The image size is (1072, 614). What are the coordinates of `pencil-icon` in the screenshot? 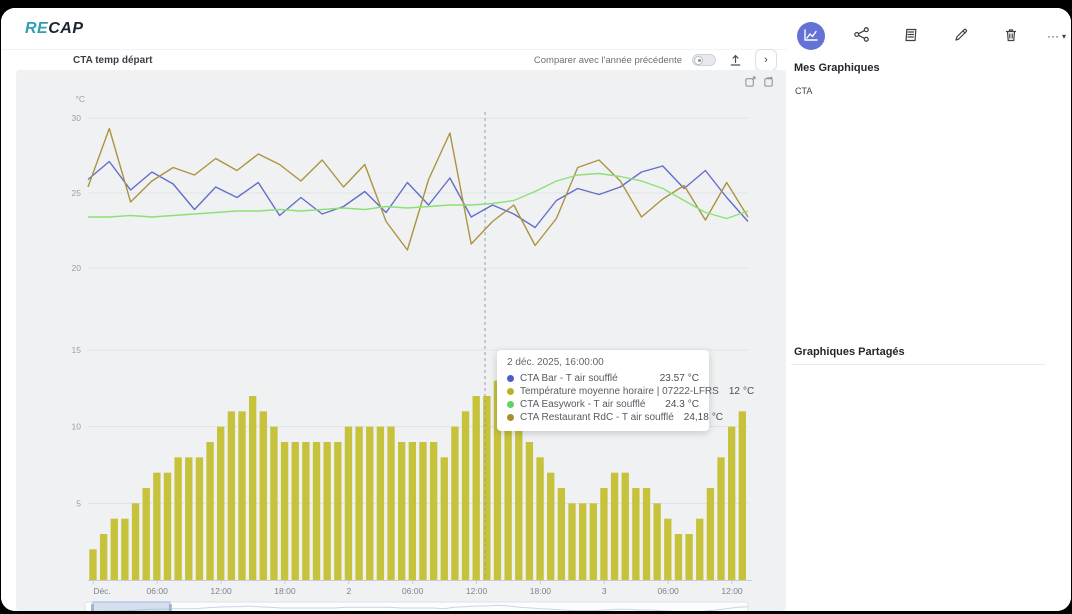 It's located at (961, 36).